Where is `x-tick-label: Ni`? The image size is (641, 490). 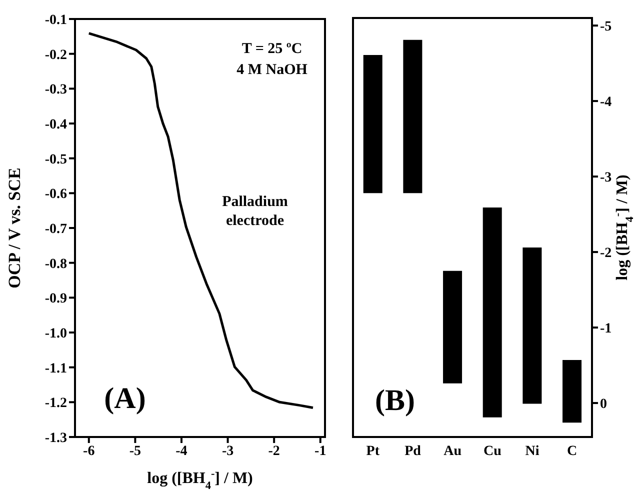
x-tick-label: Ni is located at coordinates (532, 451).